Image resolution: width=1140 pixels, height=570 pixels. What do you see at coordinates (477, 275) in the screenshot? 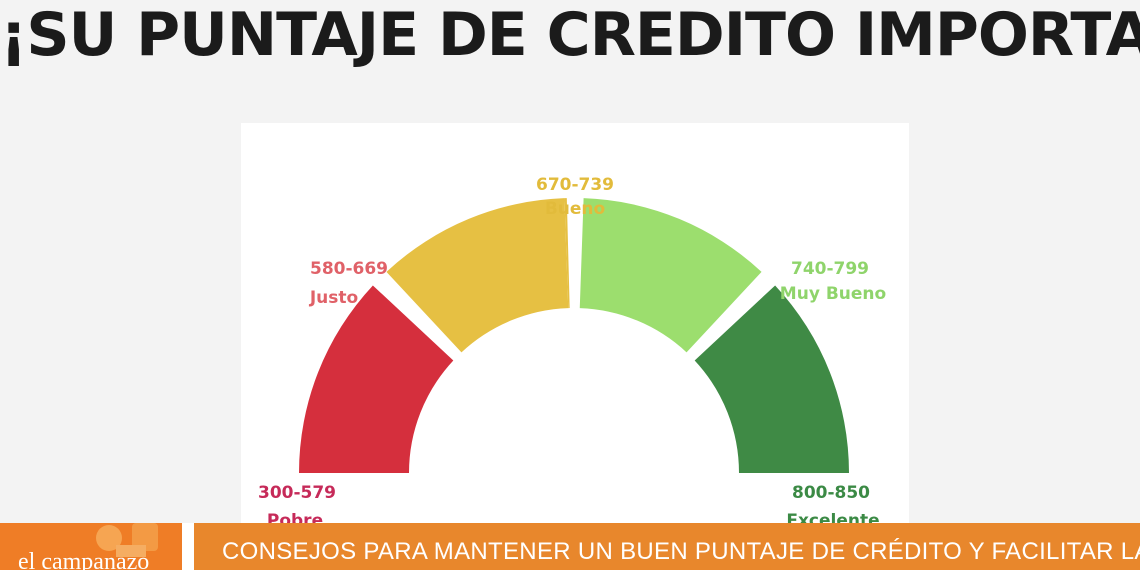
I see `gauge-segment-justo` at bounding box center [477, 275].